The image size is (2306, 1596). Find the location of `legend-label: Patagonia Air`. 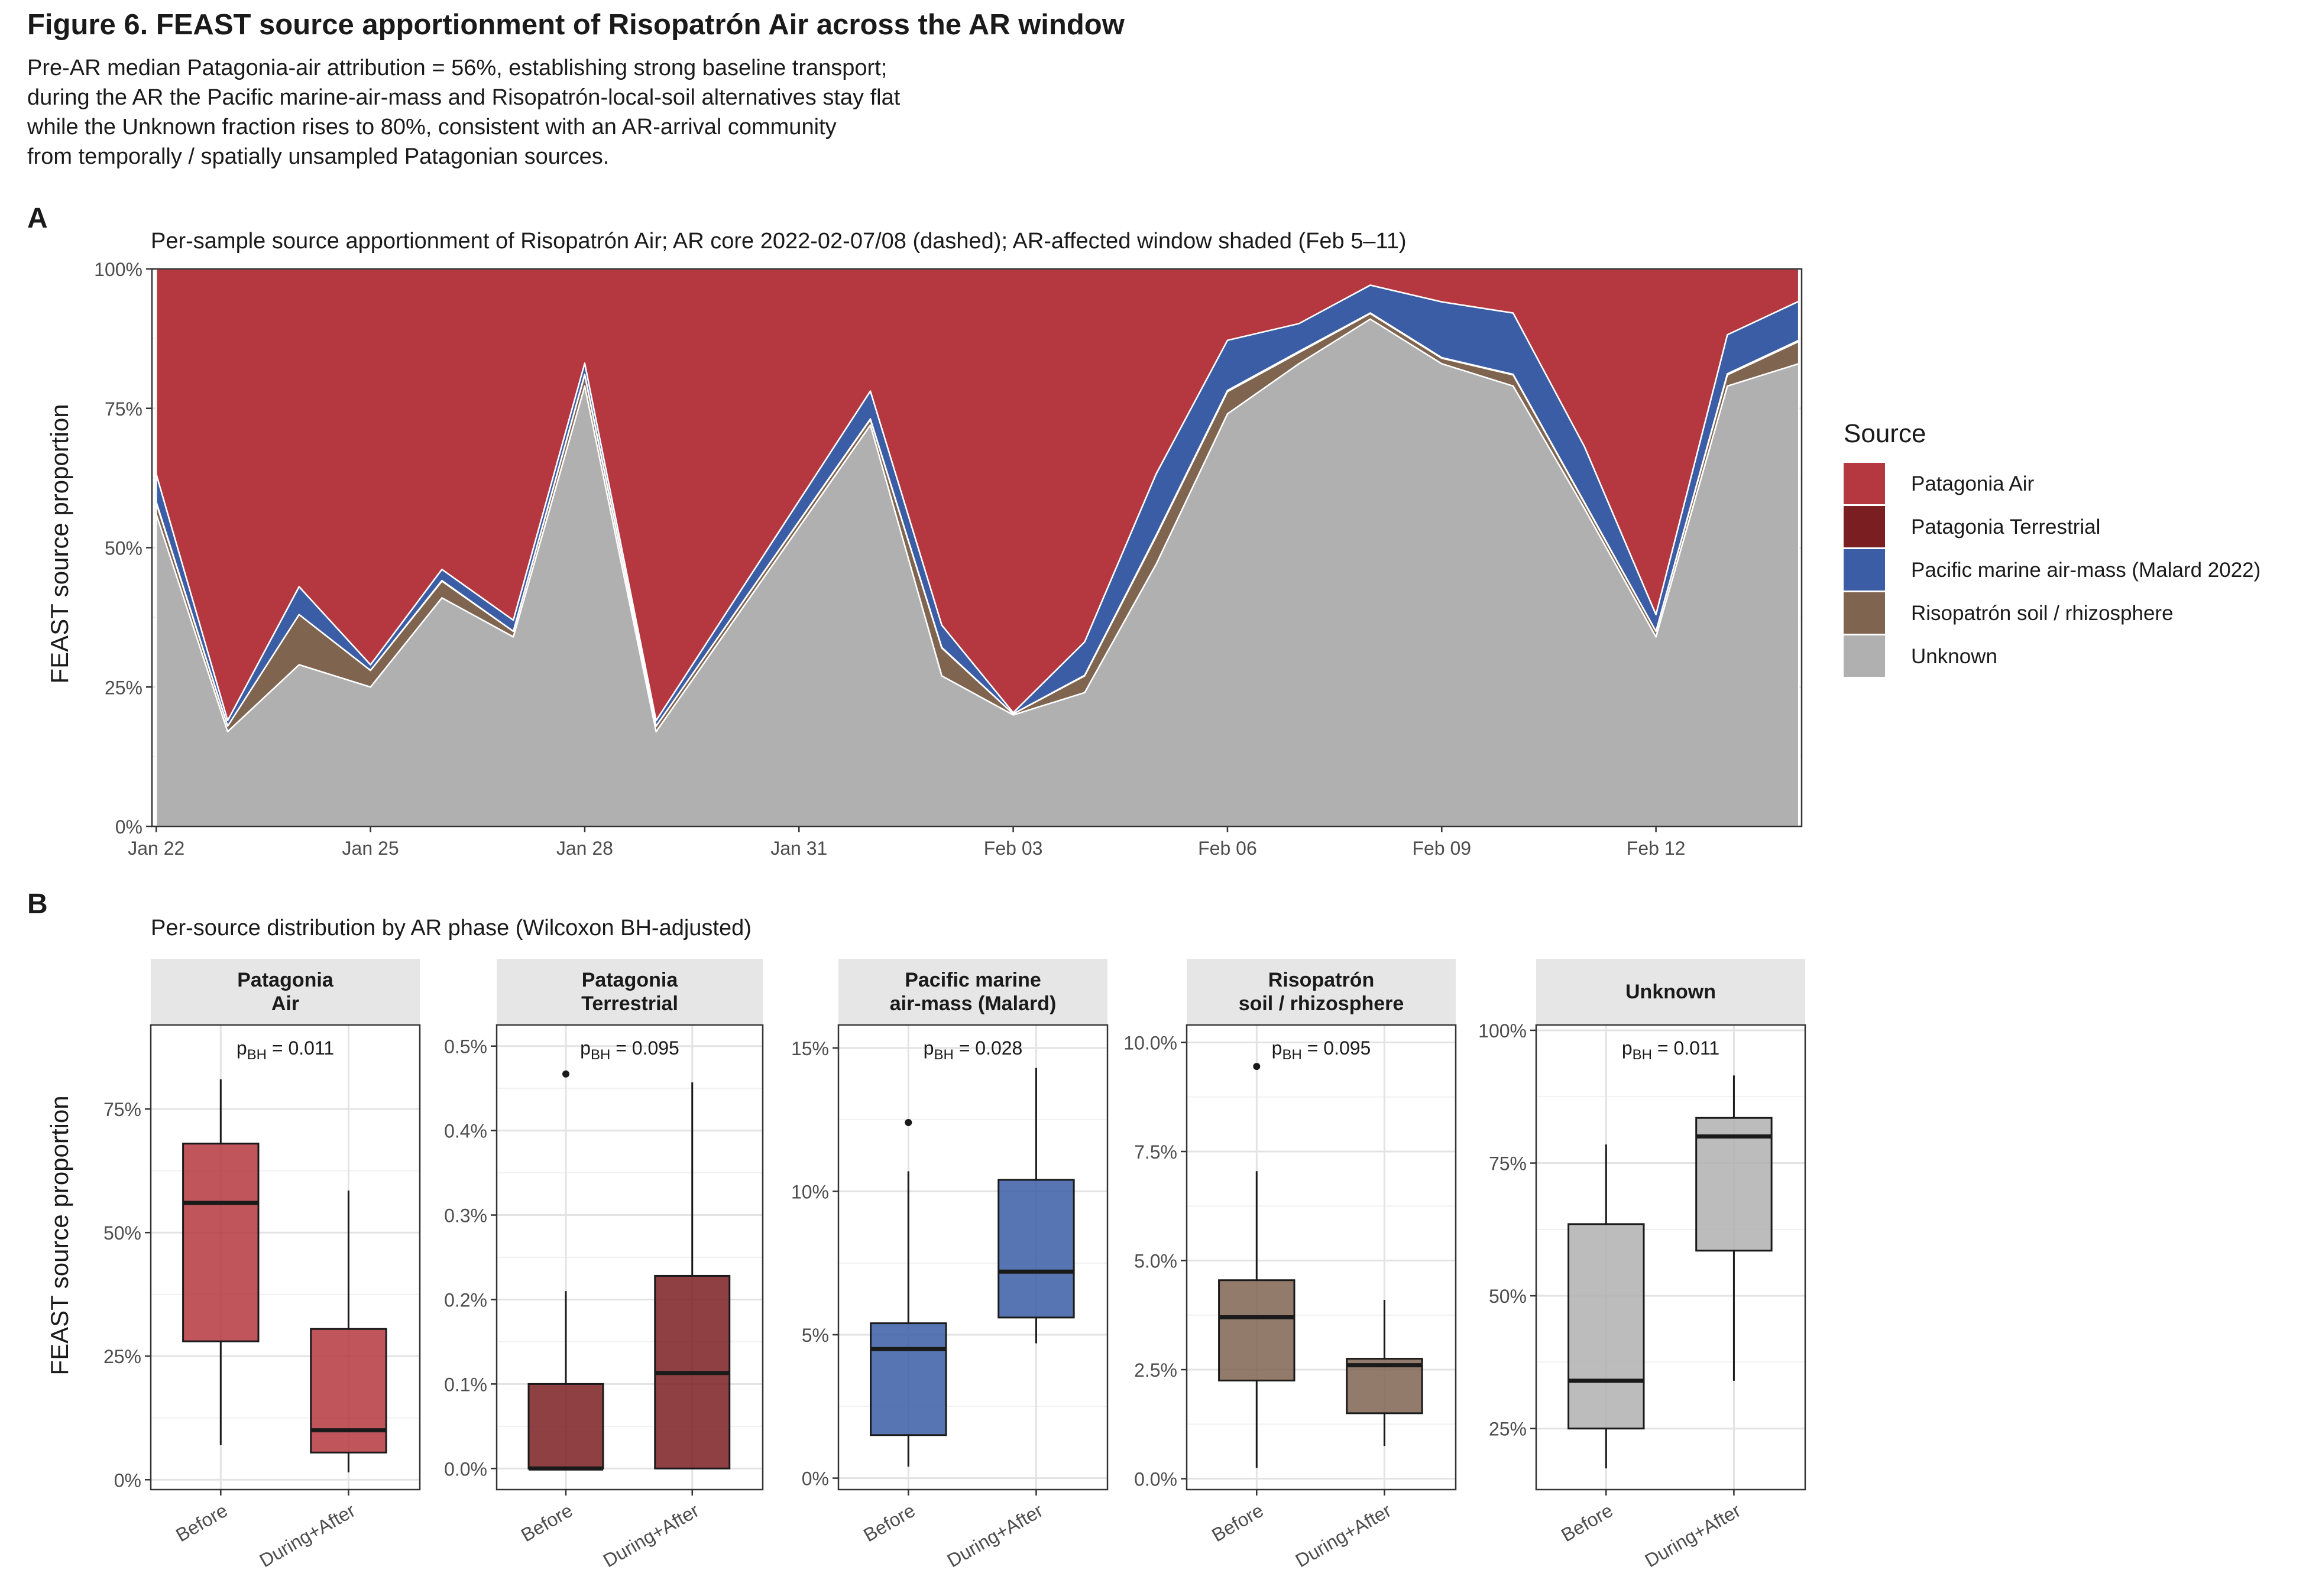

legend-label: Patagonia Air is located at coordinates (1973, 484).